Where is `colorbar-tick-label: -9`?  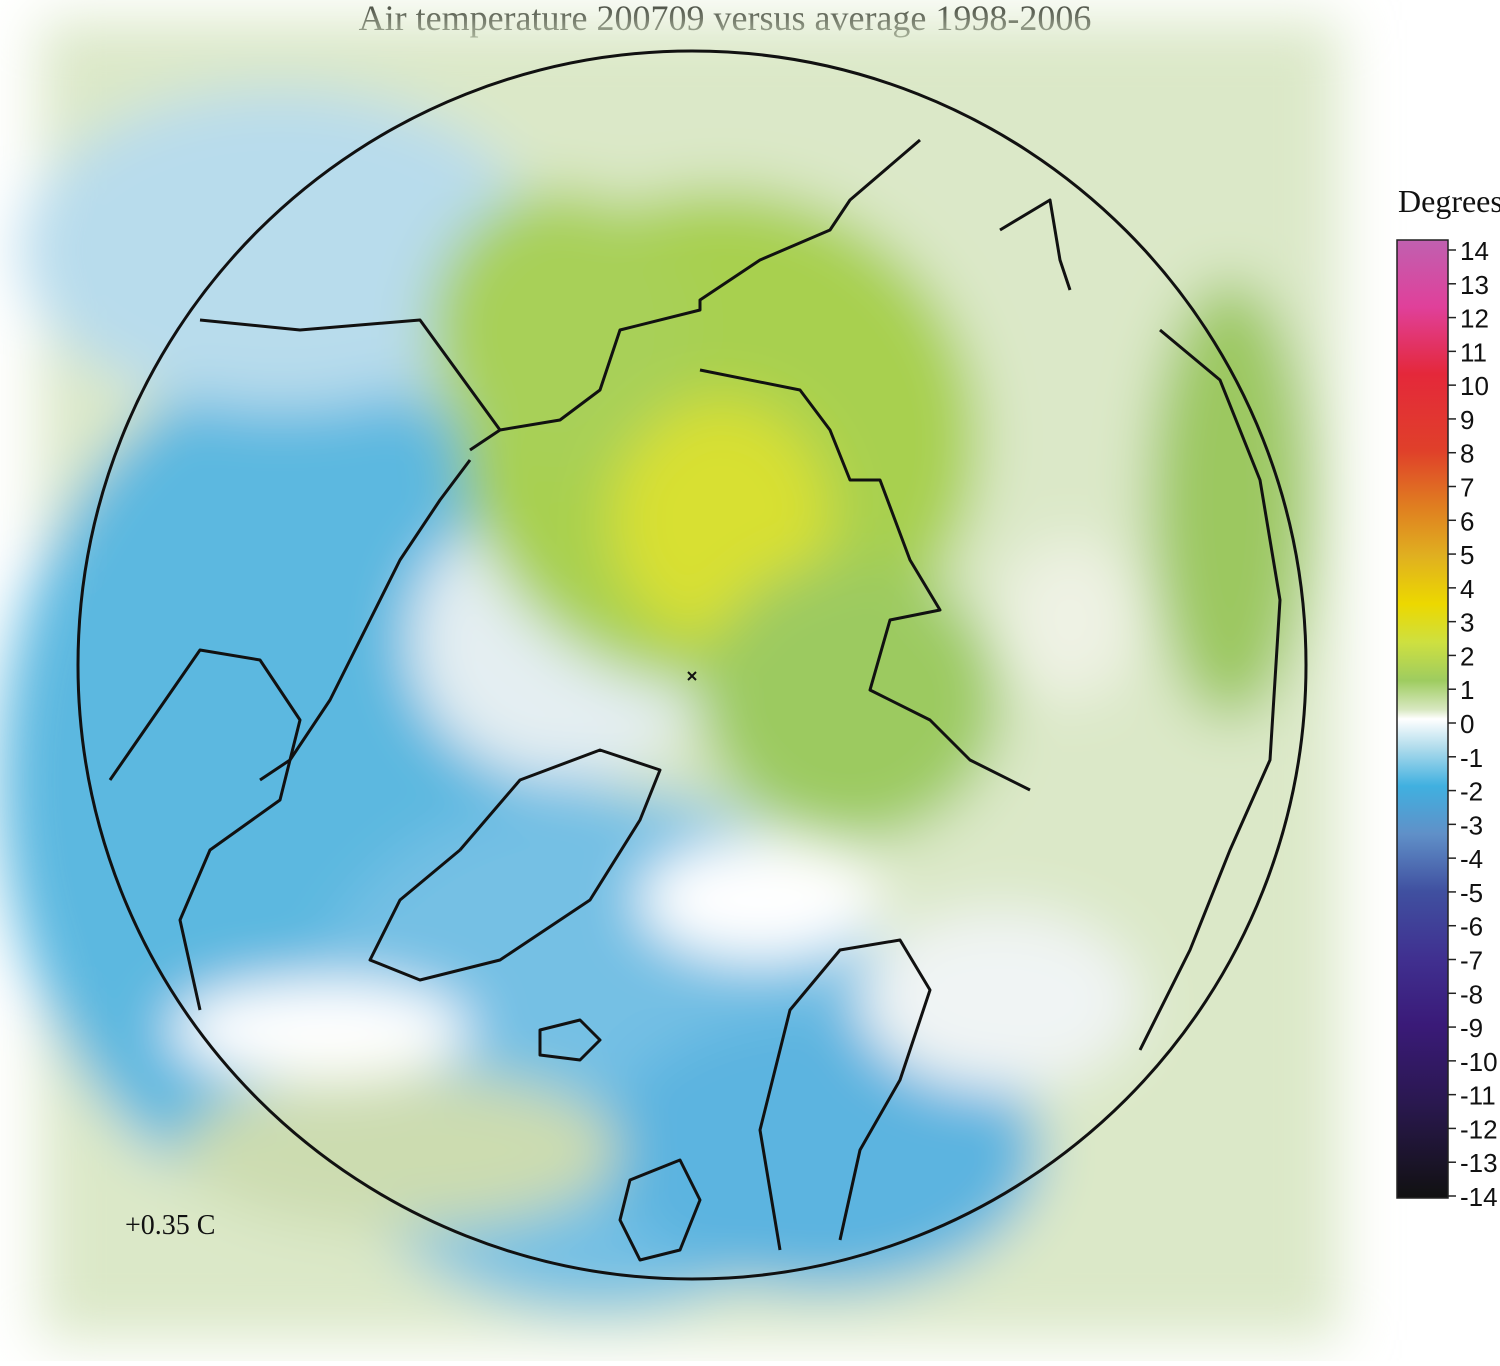
colorbar-tick-label: -9 is located at coordinates (1471, 1028).